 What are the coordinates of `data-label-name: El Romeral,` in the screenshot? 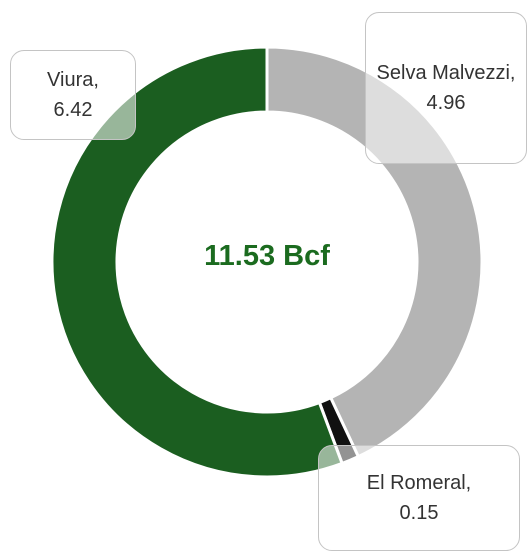 It's located at (419, 483).